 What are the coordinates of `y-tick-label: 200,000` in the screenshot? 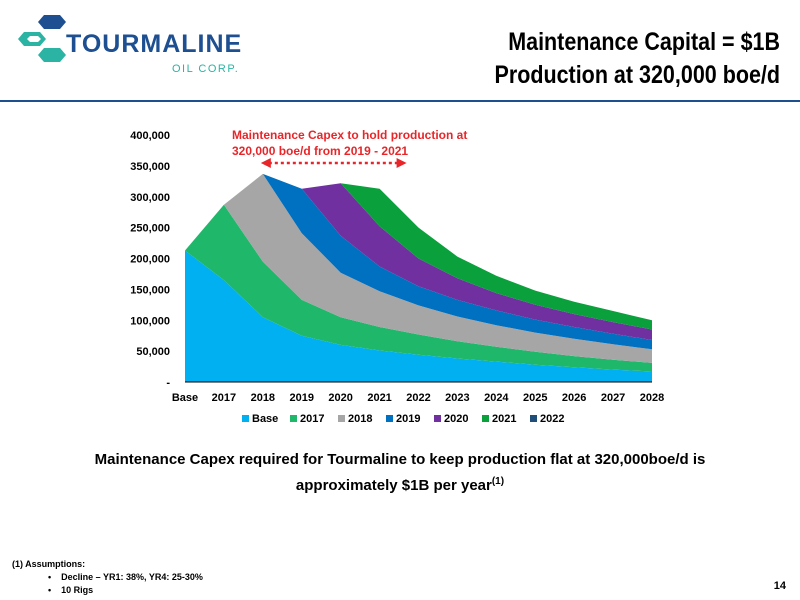 It's located at (150, 260).